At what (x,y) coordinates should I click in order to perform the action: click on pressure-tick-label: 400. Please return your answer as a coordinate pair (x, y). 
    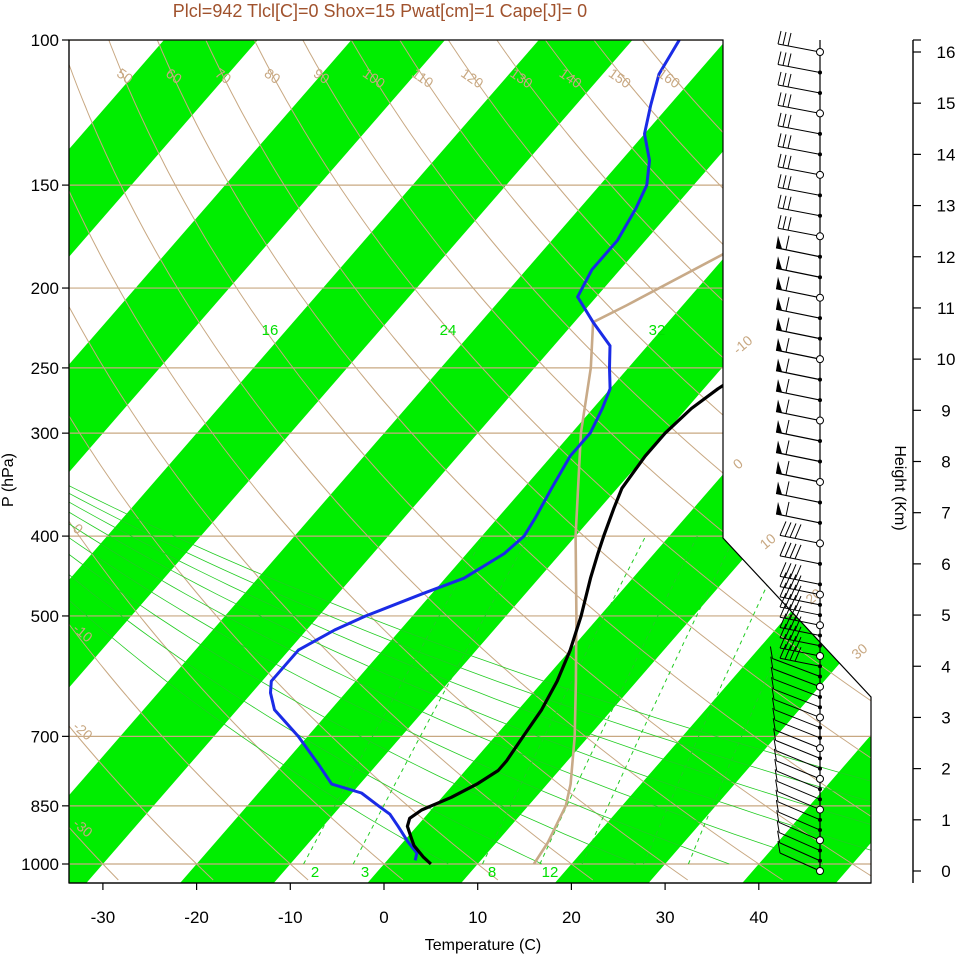
    Looking at the image, I should click on (45, 536).